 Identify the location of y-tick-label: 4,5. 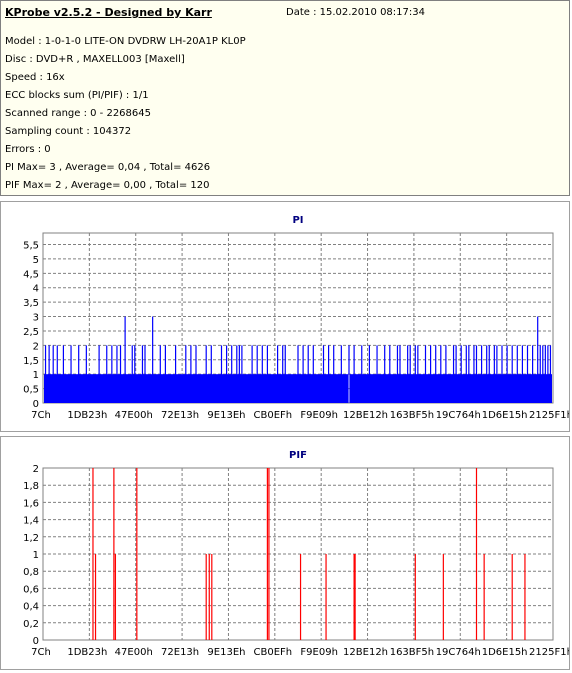
(31, 274).